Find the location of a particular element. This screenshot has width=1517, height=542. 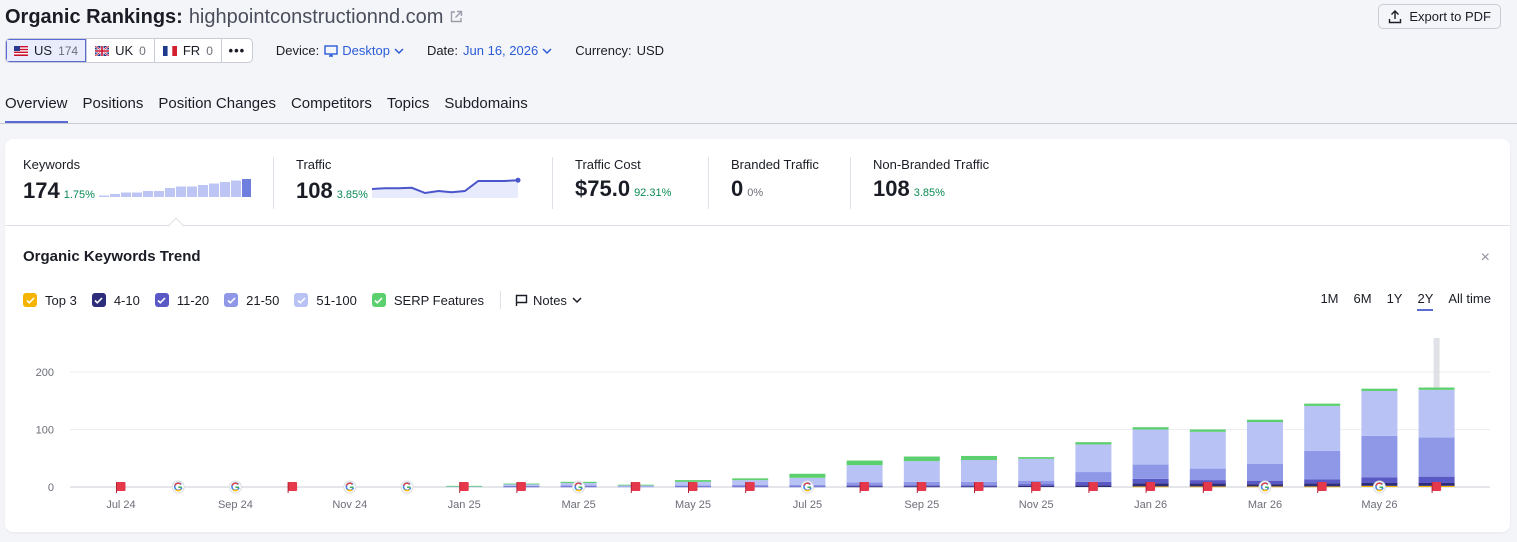

domain-name: highpointconstructionnd.com is located at coordinates (316, 16).